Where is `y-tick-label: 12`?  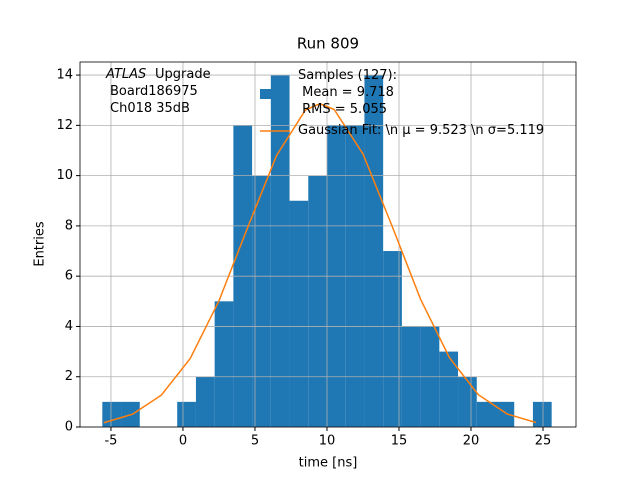
y-tick-label: 12 is located at coordinates (64, 125).